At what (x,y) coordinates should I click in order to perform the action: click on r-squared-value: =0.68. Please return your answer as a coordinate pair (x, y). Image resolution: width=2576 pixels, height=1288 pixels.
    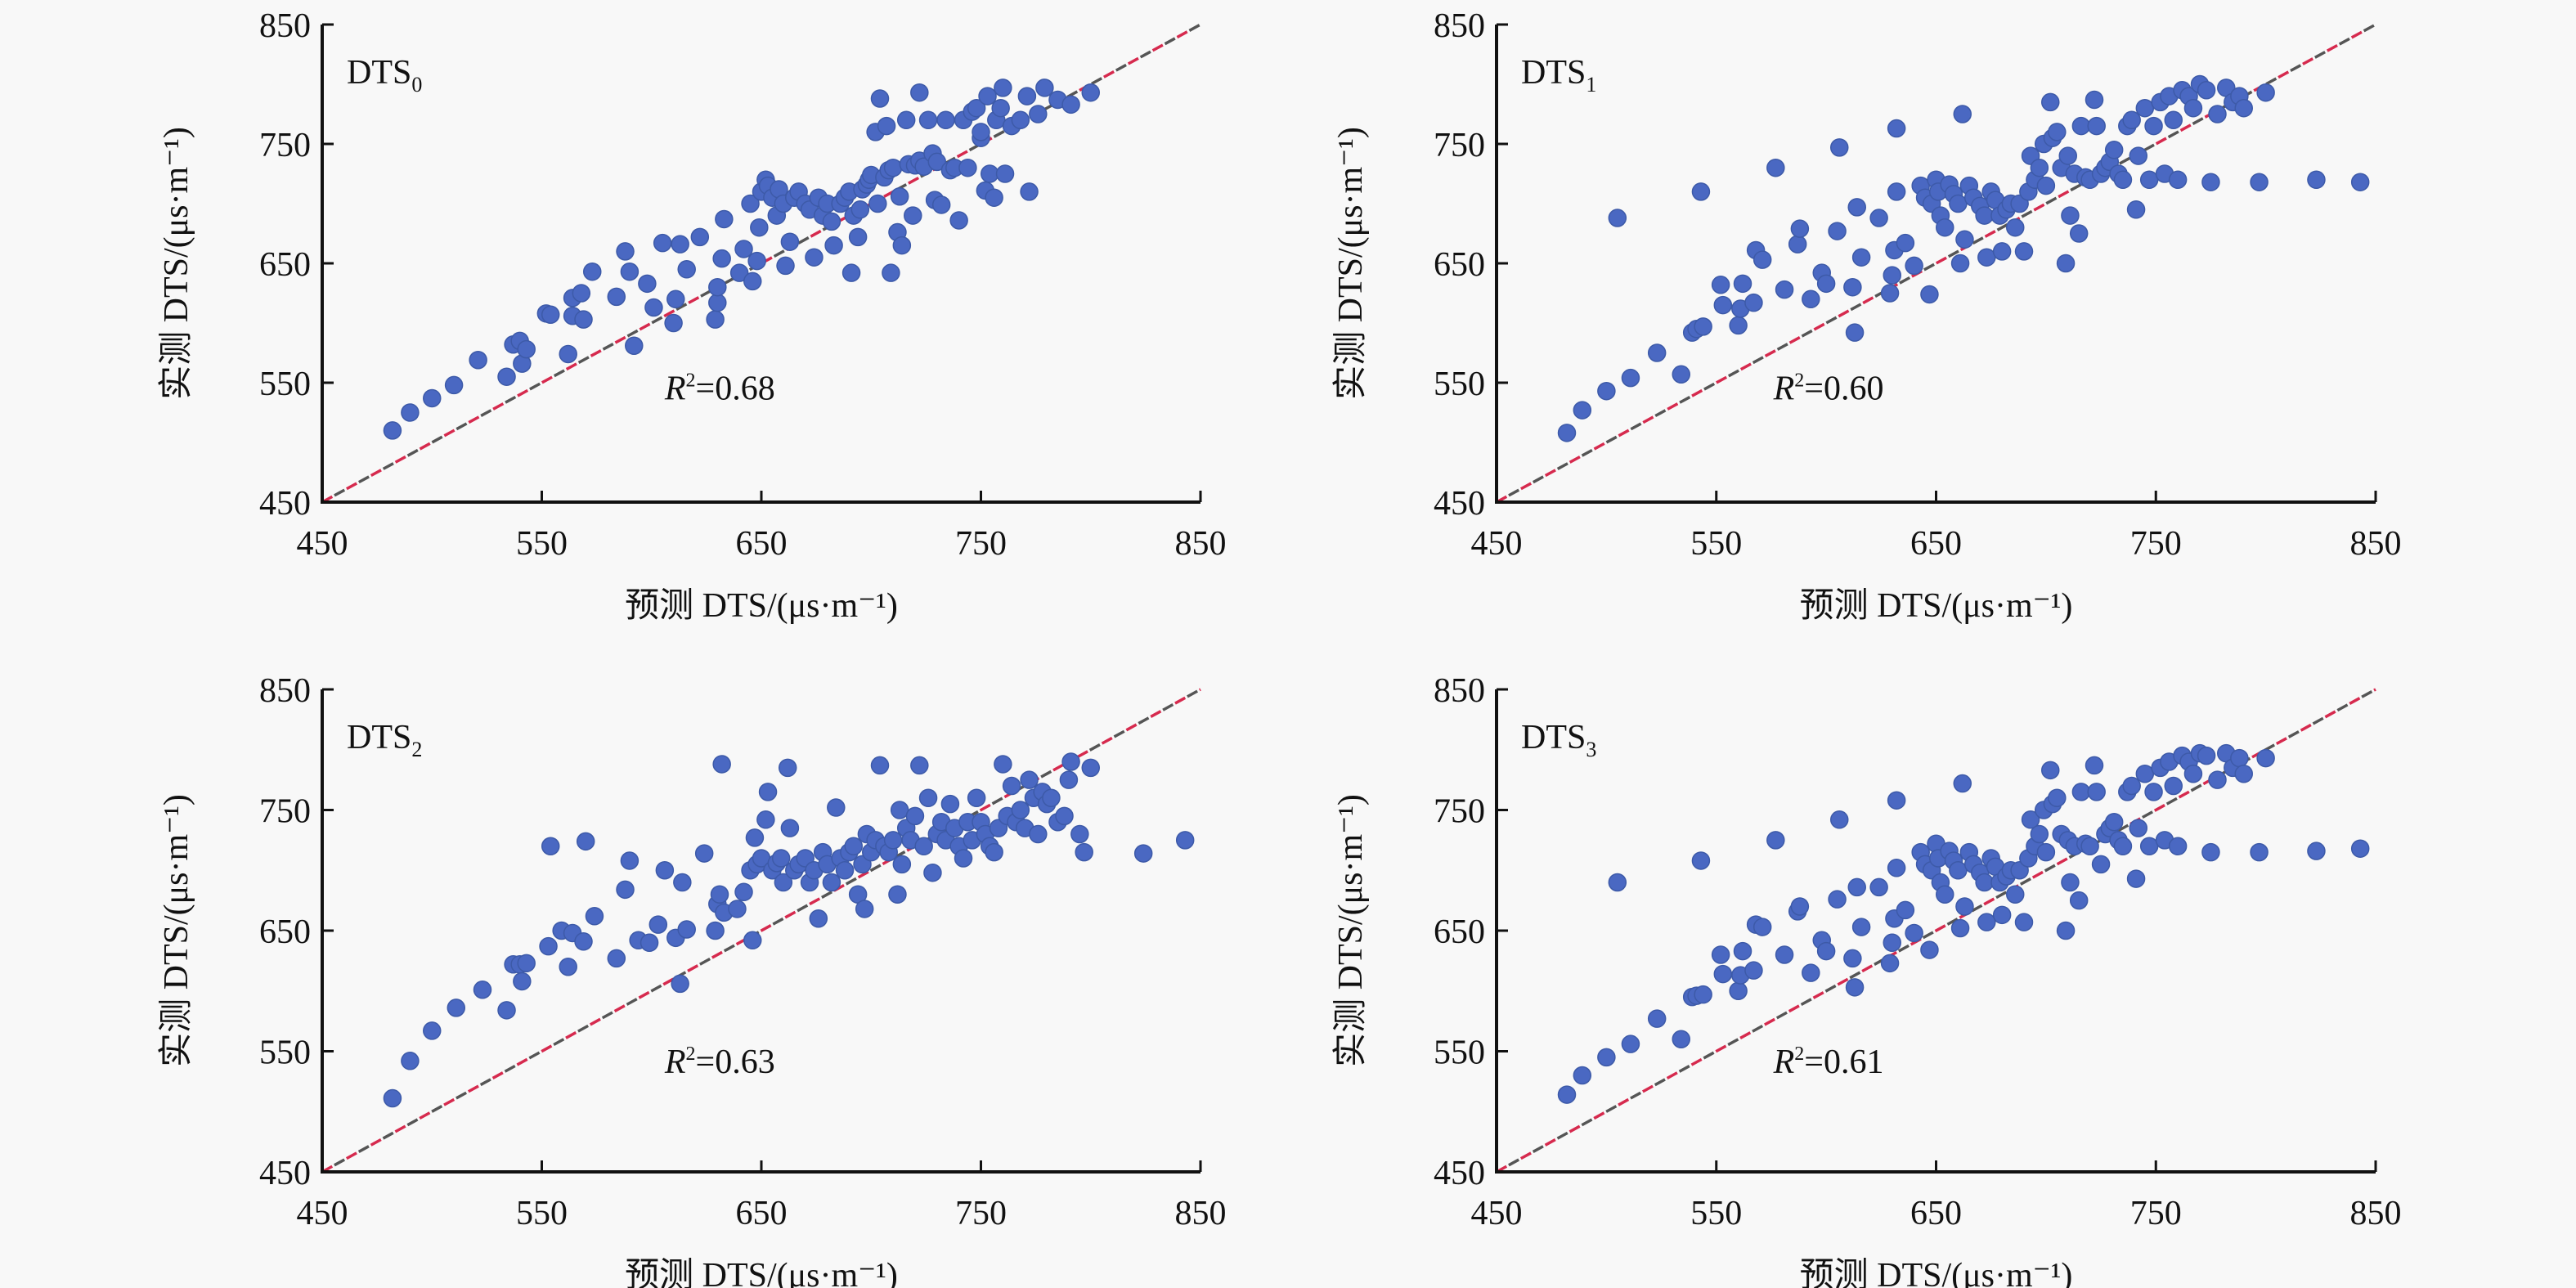
    Looking at the image, I should click on (735, 388).